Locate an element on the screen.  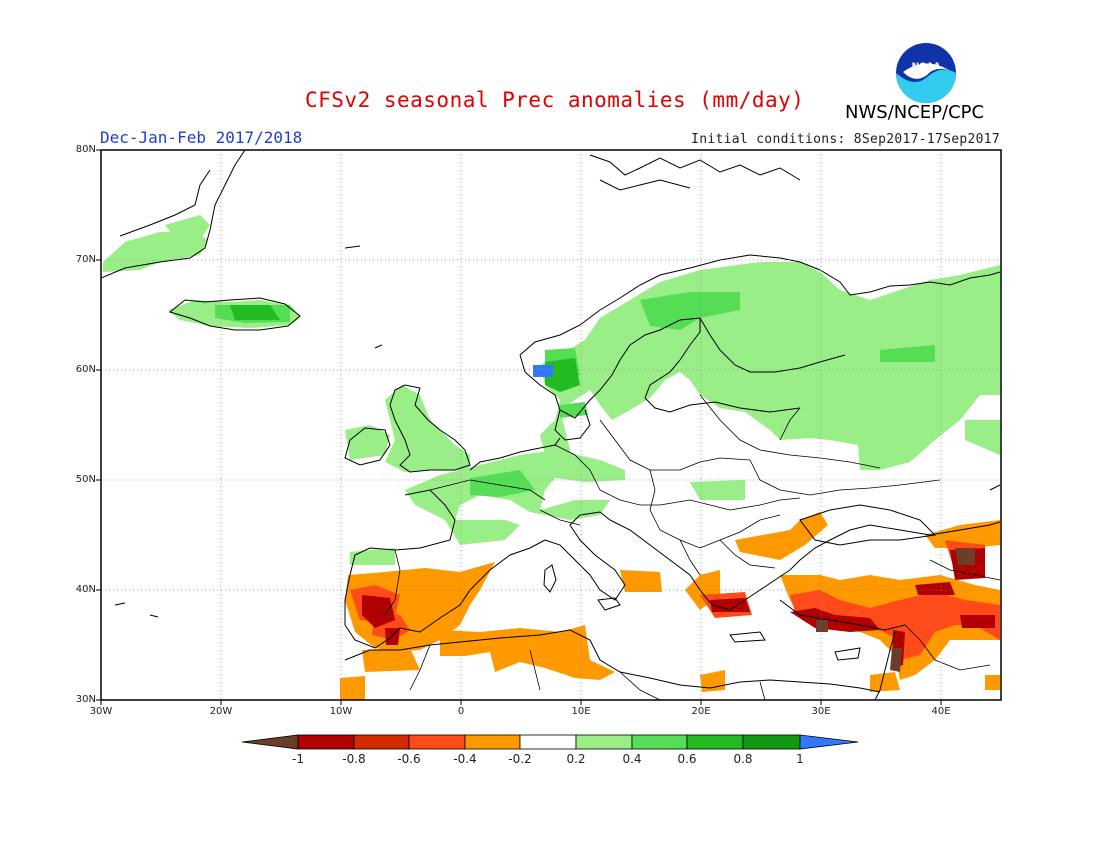
colorbar-cell-highest is located at coordinates (829, 742).